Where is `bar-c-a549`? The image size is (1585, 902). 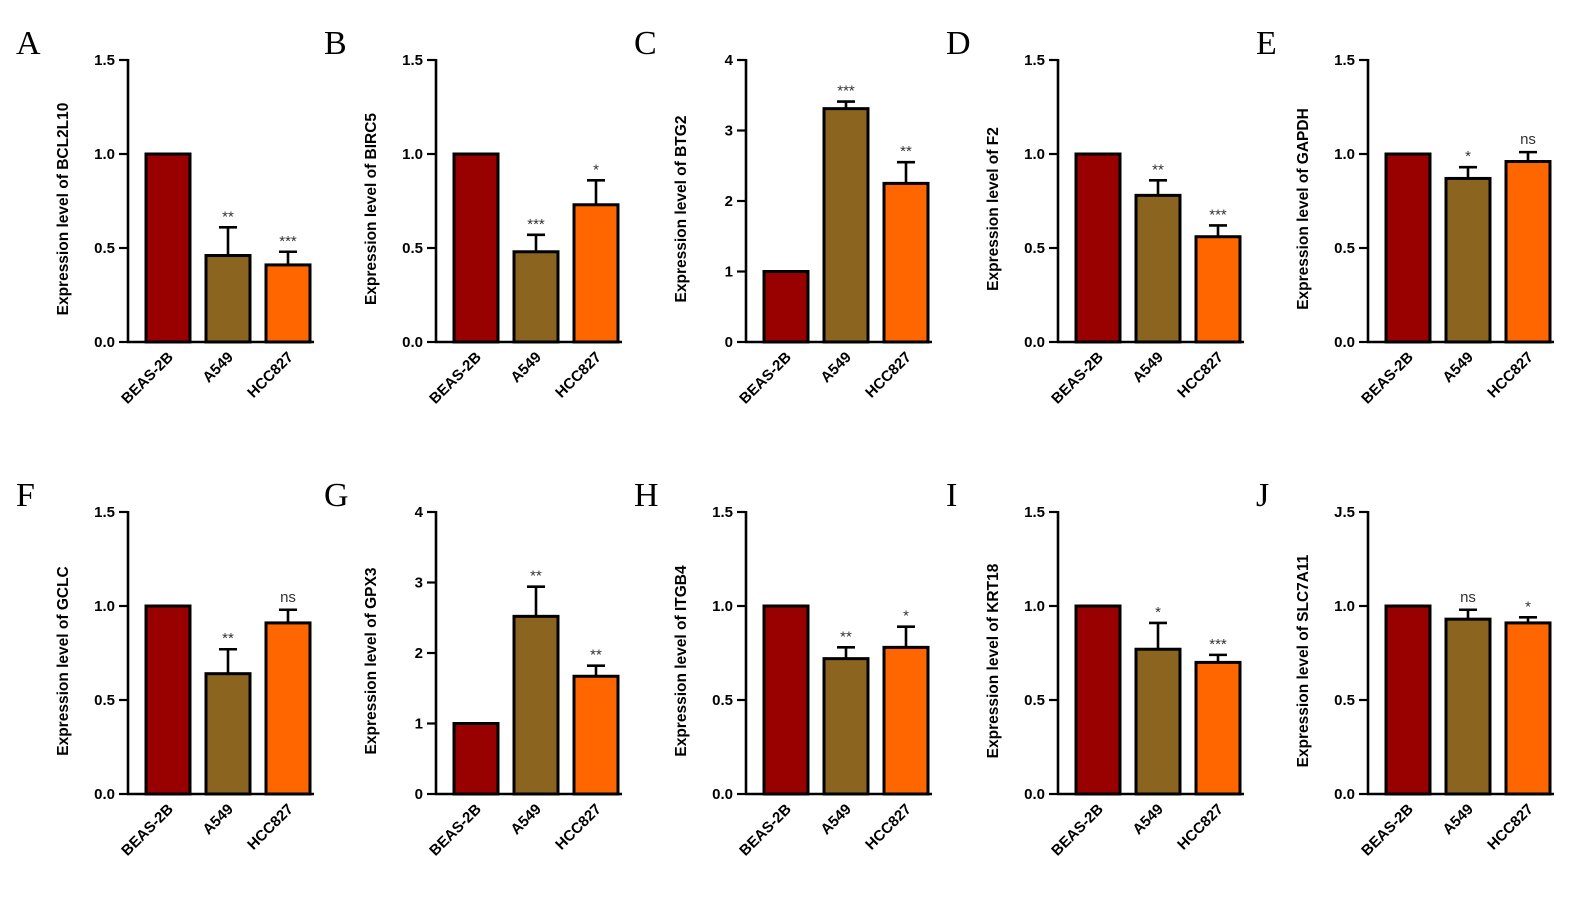 bar-c-a549 is located at coordinates (846, 225).